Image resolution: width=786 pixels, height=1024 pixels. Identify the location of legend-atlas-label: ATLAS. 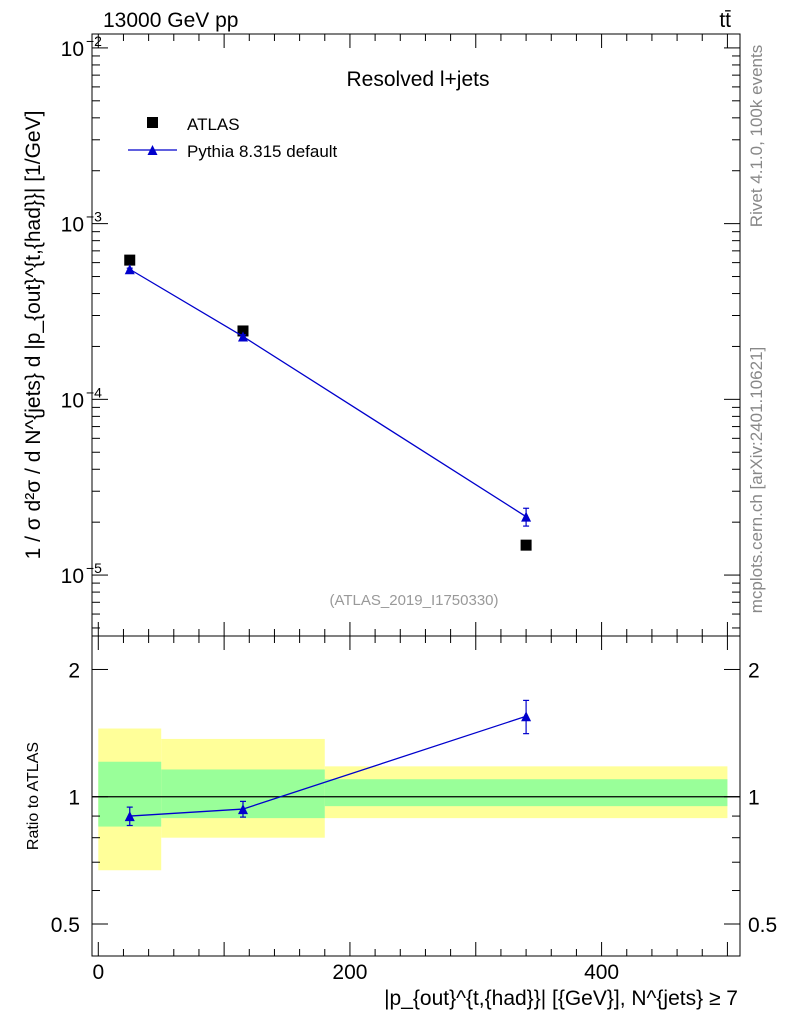
(213, 124).